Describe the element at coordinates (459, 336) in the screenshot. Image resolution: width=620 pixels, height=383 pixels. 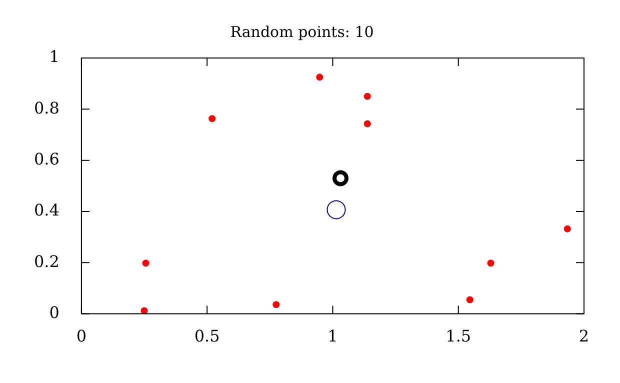
I see `x-tick-label: 1.5` at that location.